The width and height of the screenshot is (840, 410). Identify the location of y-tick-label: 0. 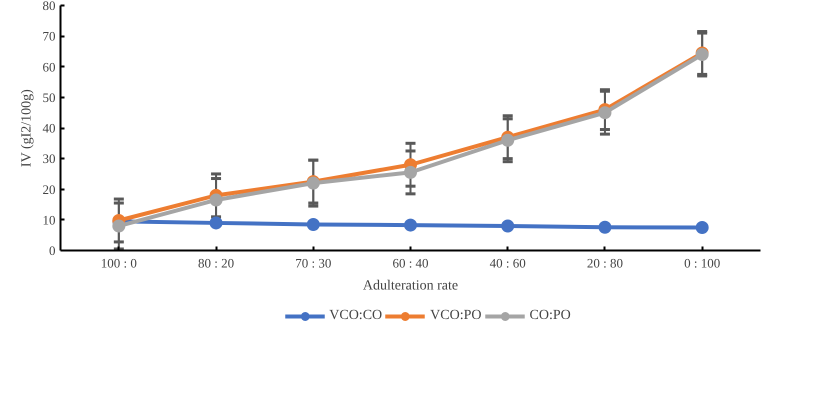
(52, 250).